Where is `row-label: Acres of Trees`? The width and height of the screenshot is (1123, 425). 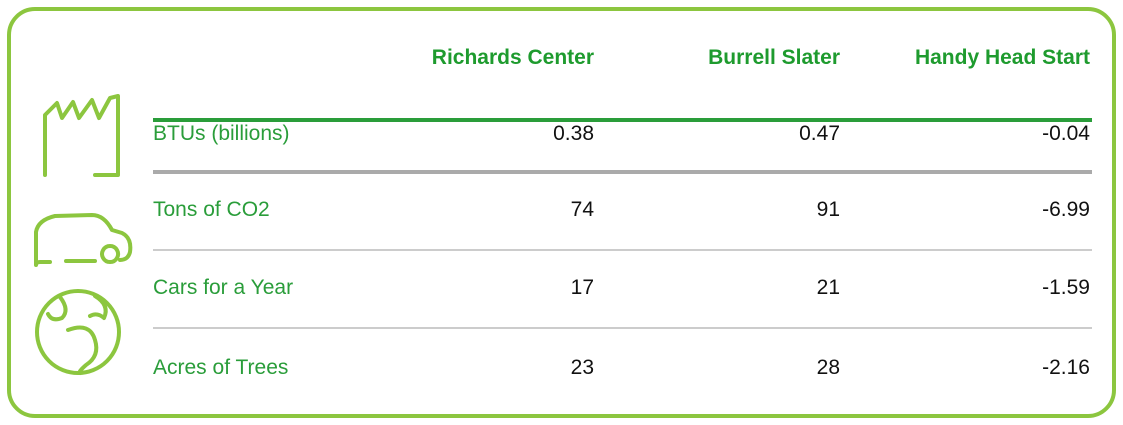 row-label: Acres of Trees is located at coordinates (221, 367).